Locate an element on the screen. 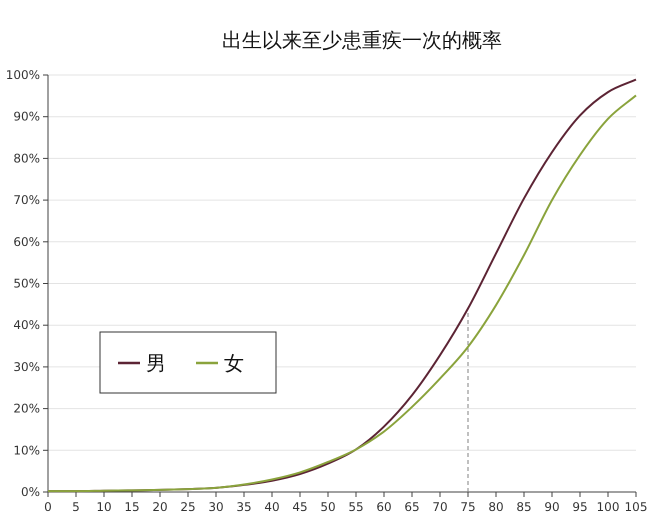 This screenshot has width=671, height=525. x-tick-label: 75 is located at coordinates (468, 507).